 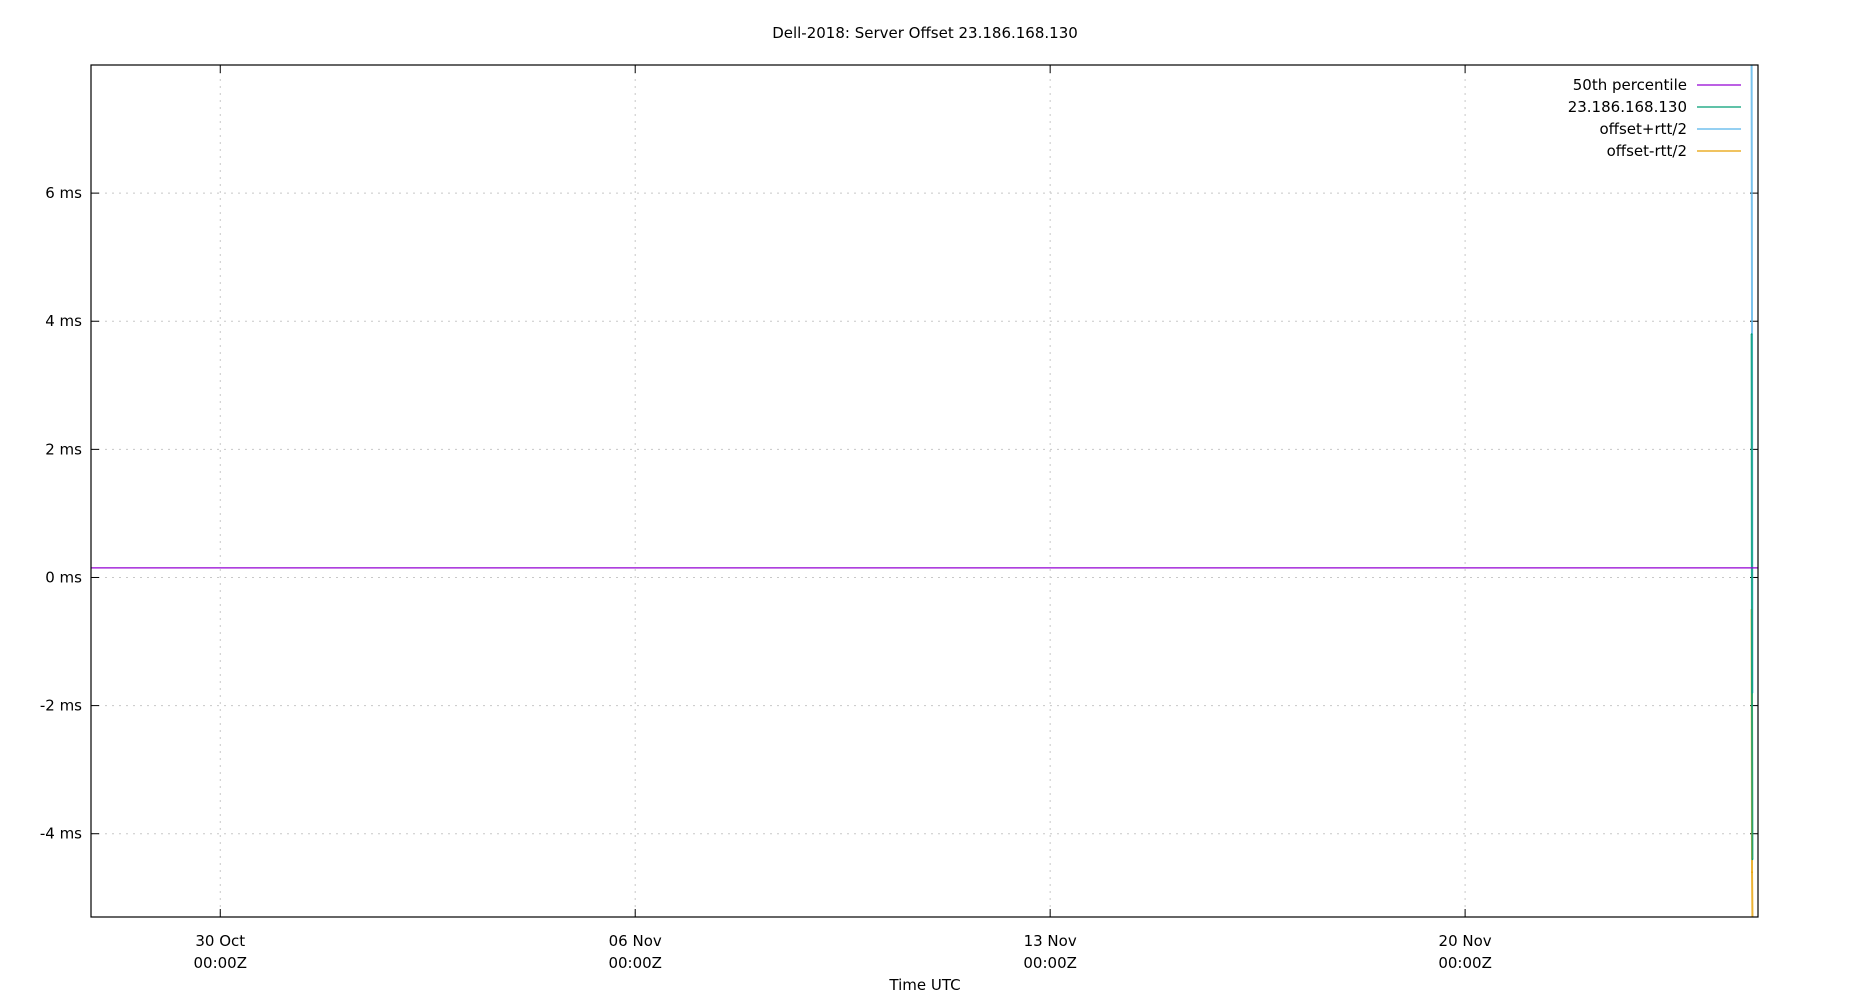 I want to click on x-tick-label: 30 Oct, so click(x=220, y=941).